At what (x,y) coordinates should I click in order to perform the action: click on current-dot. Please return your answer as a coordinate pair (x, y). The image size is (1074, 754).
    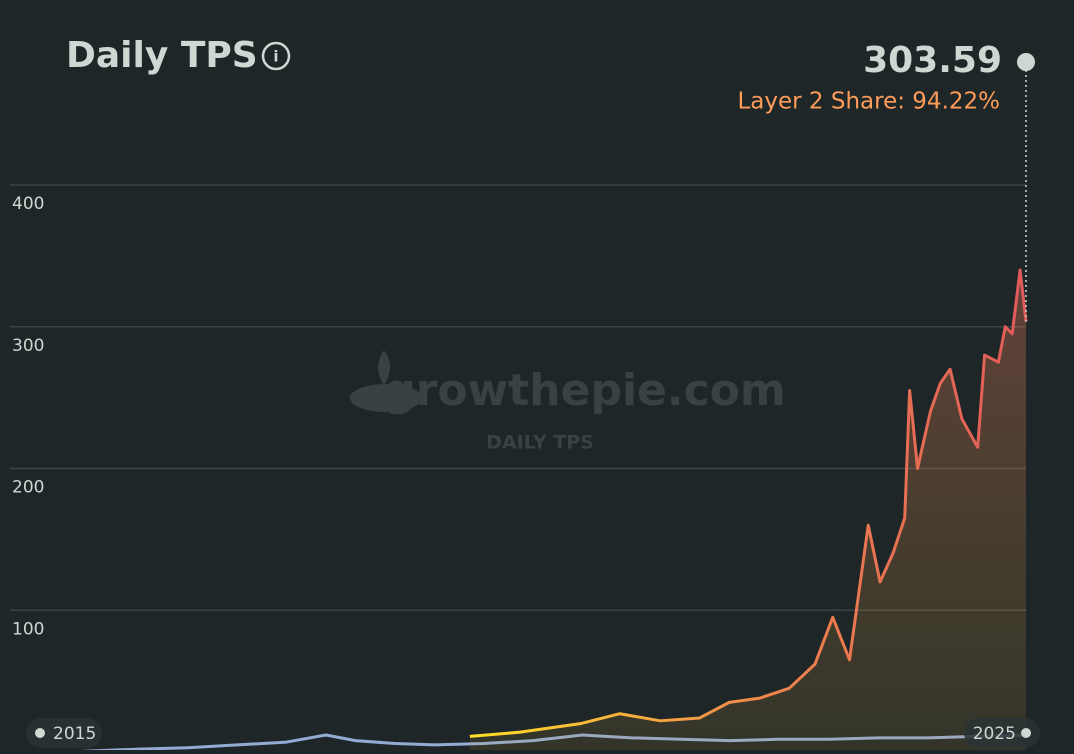
    Looking at the image, I should click on (1026, 62).